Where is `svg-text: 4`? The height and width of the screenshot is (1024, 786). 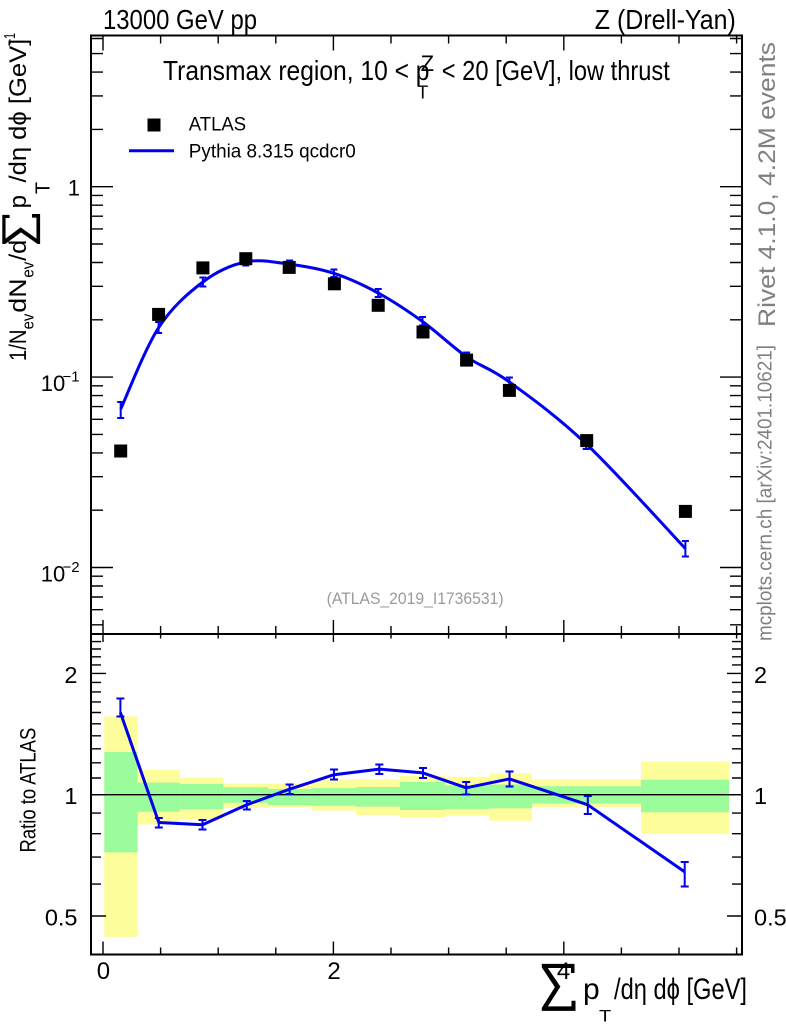
svg-text: 4 is located at coordinates (563, 971).